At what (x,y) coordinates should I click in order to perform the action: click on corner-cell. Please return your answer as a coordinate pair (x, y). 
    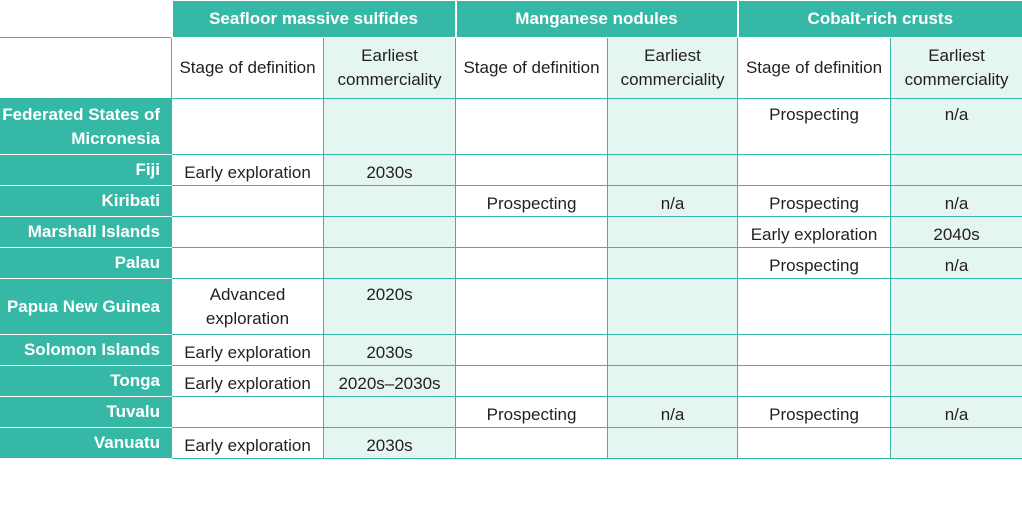
    Looking at the image, I should click on (86, 19).